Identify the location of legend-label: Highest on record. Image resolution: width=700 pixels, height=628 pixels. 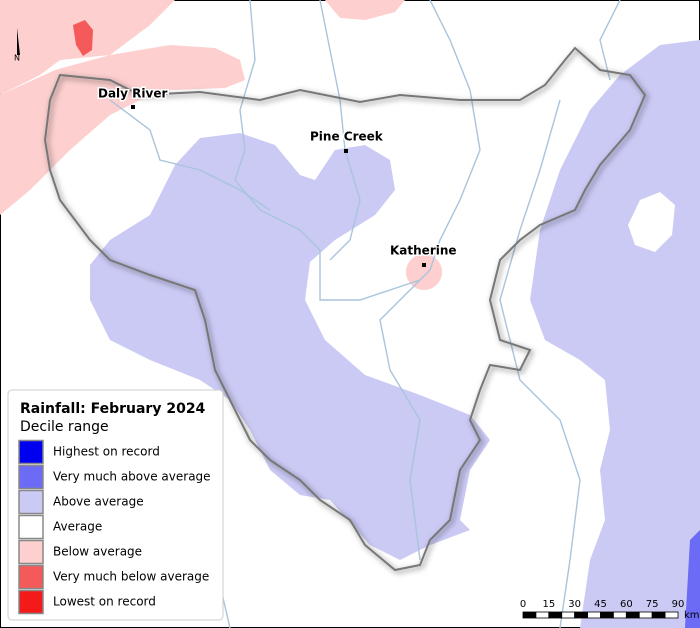
(106, 452).